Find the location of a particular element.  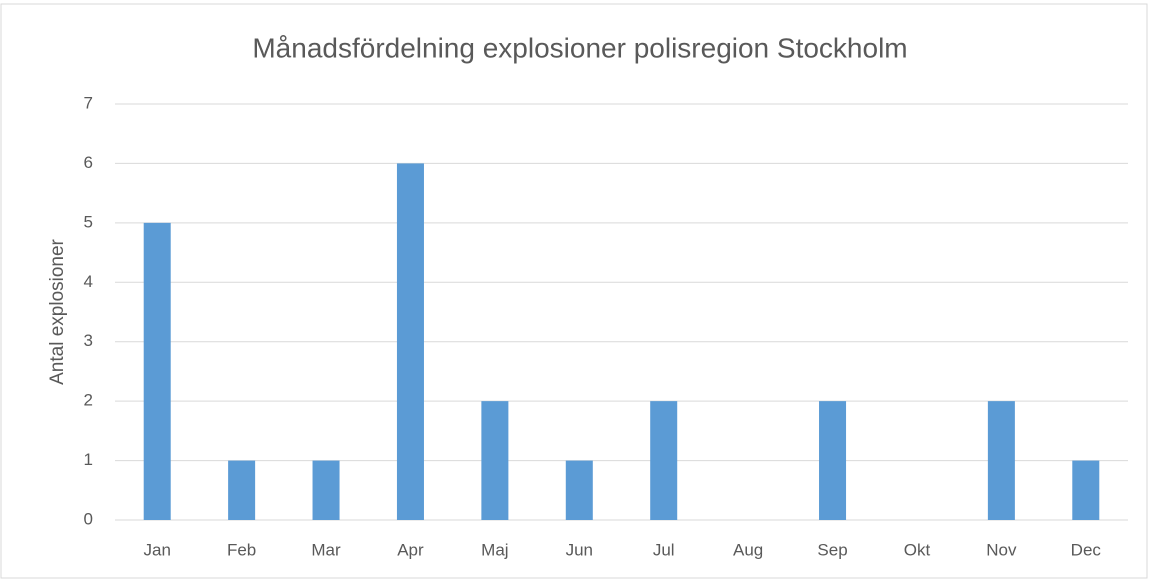

y-tick-label: 1 is located at coordinates (88, 459).